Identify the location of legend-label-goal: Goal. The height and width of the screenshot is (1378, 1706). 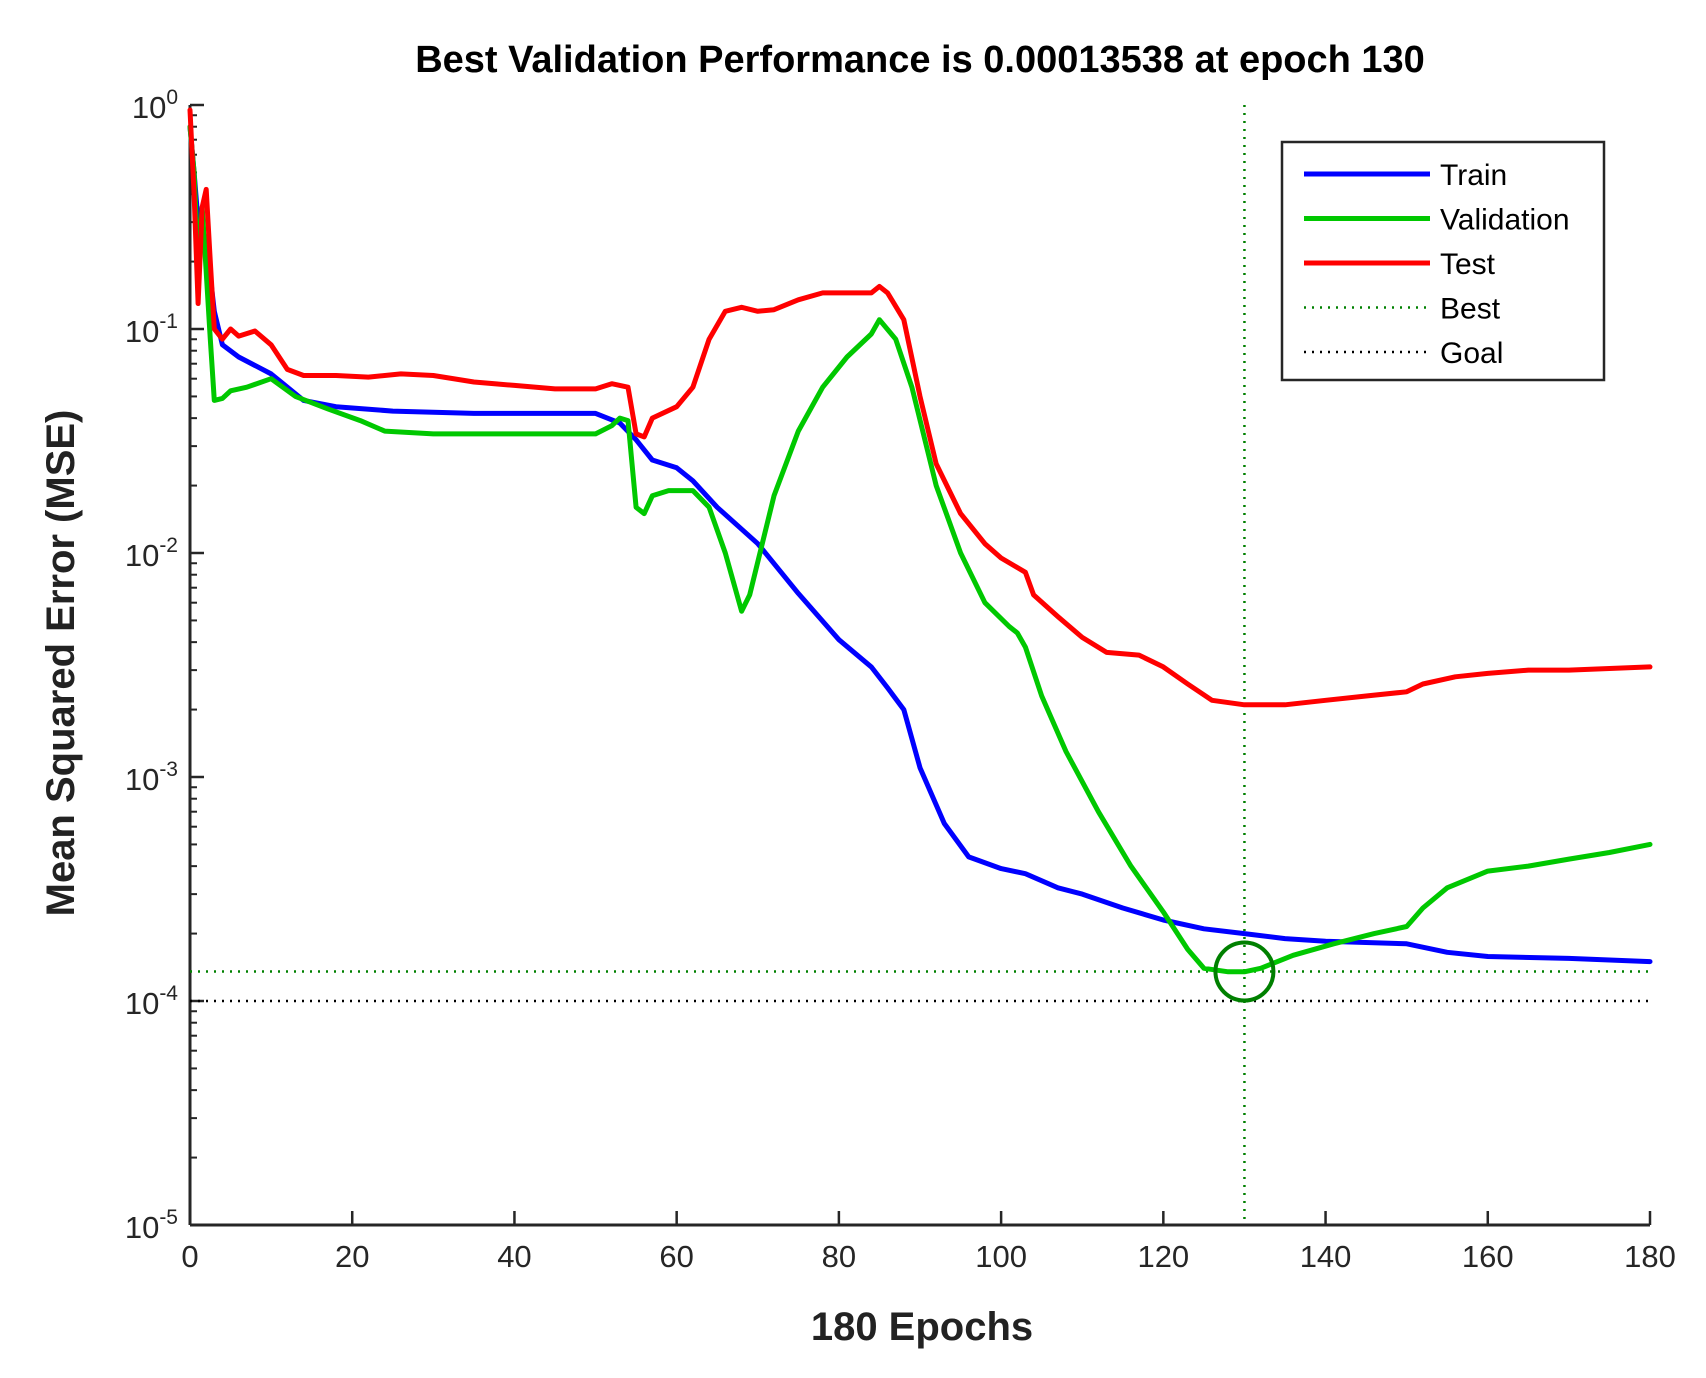
(1471, 353).